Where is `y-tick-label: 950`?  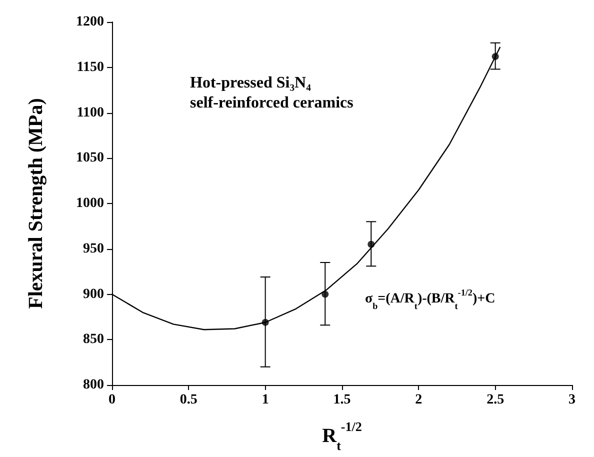 y-tick-label: 950 is located at coordinates (93, 248).